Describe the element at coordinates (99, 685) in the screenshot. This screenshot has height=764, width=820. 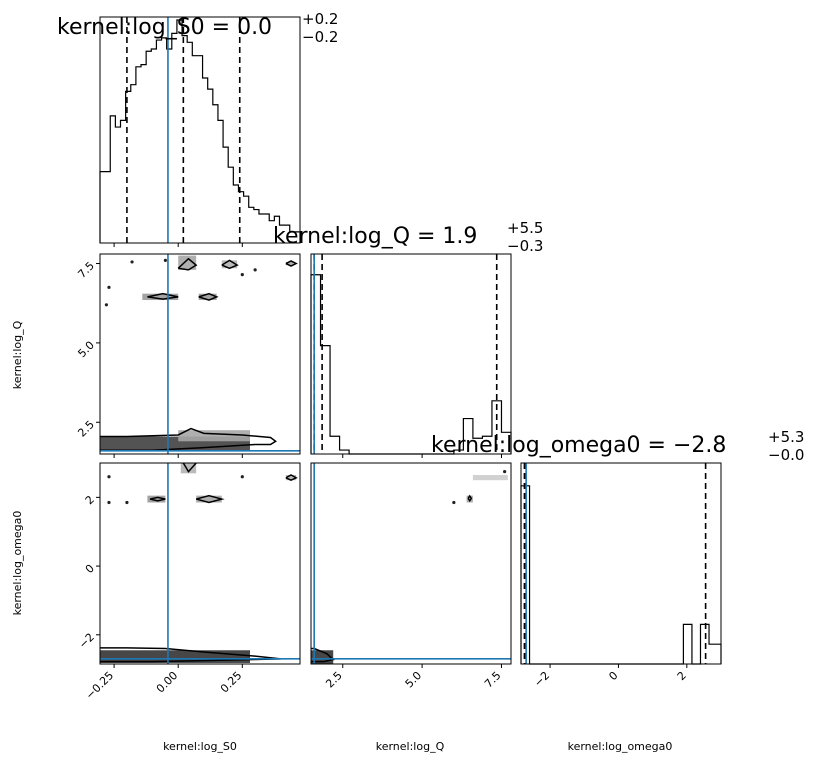
I see `xaxis-log-s0-ticklabel-0: −0.25` at that location.